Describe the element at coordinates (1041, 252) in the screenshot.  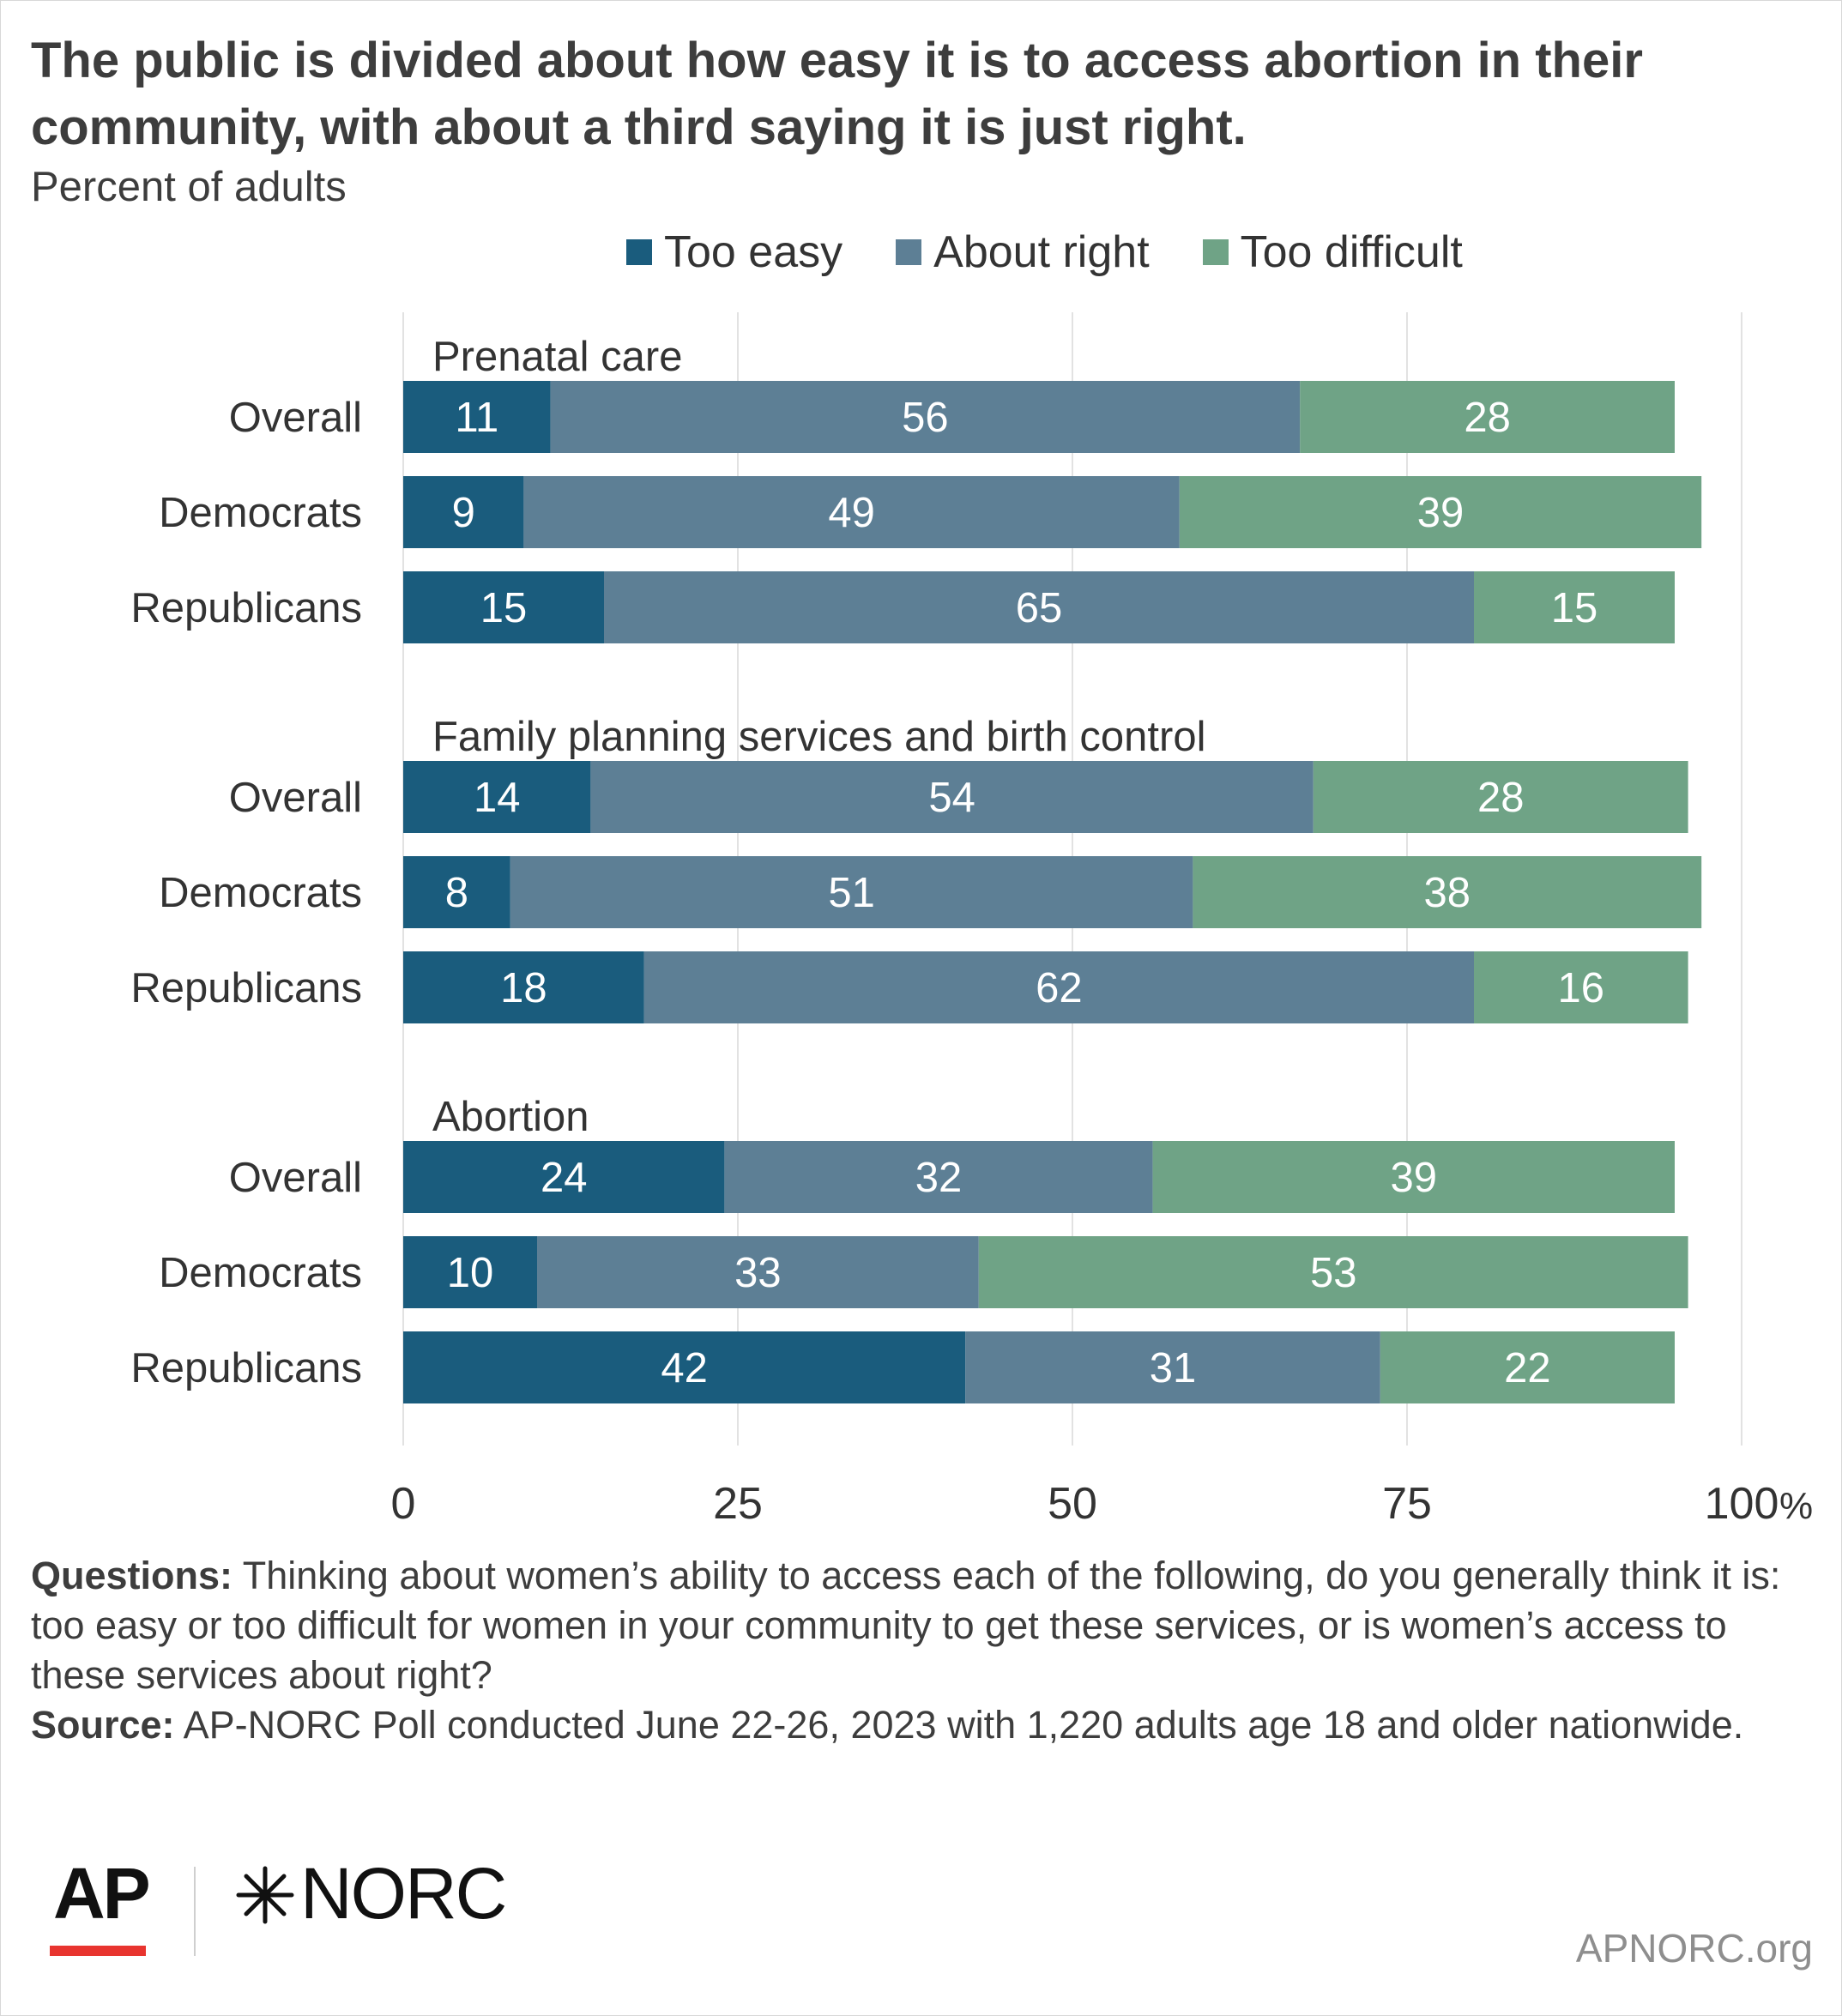
I see `legend-label-about-right: About right` at that location.